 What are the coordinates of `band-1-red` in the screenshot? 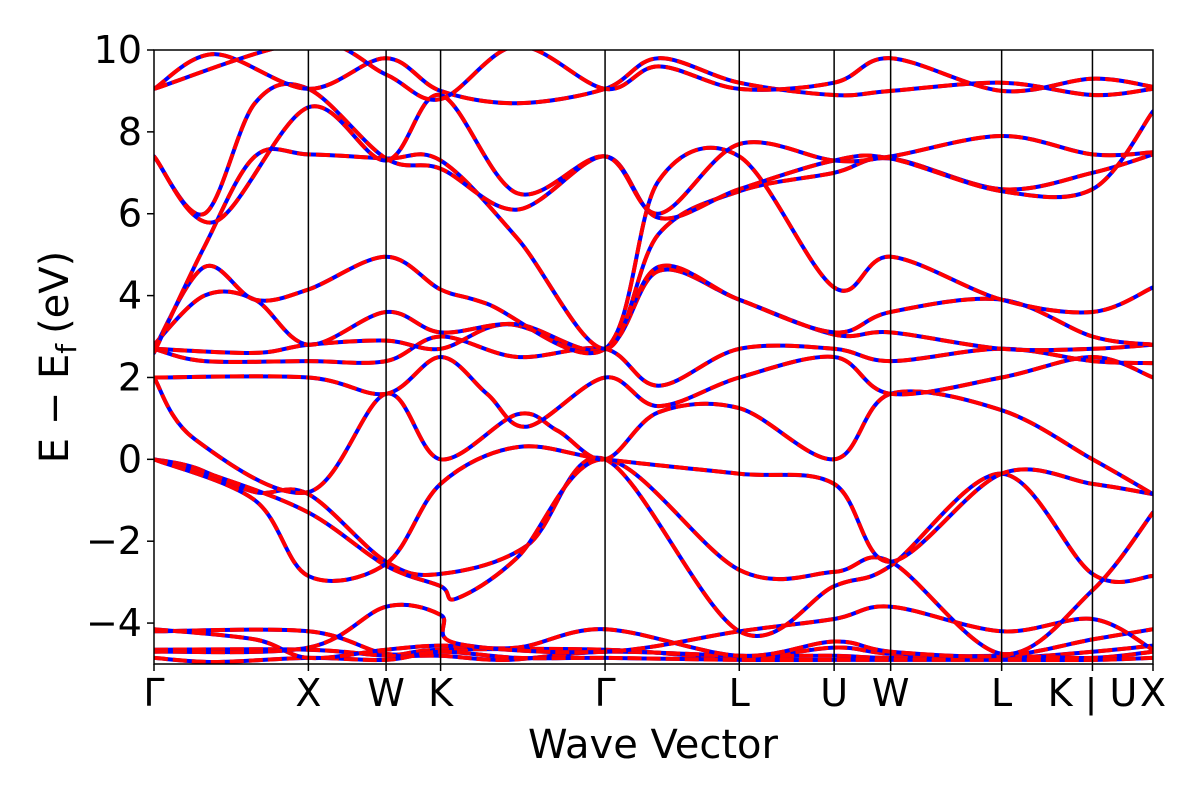 It's located at (653, 643).